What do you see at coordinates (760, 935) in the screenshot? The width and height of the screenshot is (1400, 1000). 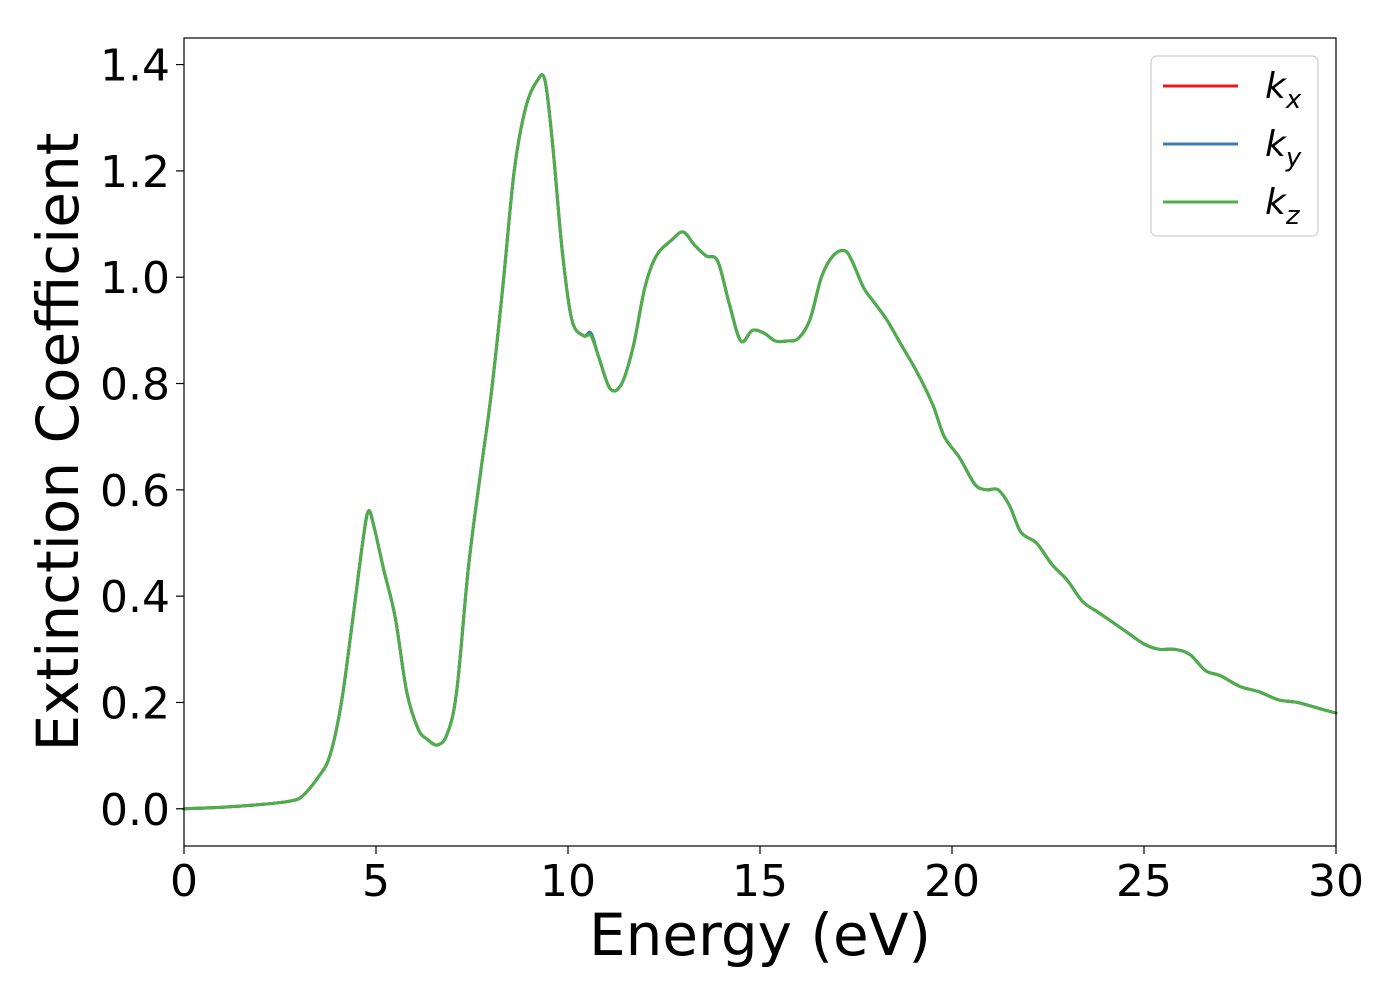 I see `x-axis-title: Energy (eV)` at bounding box center [760, 935].